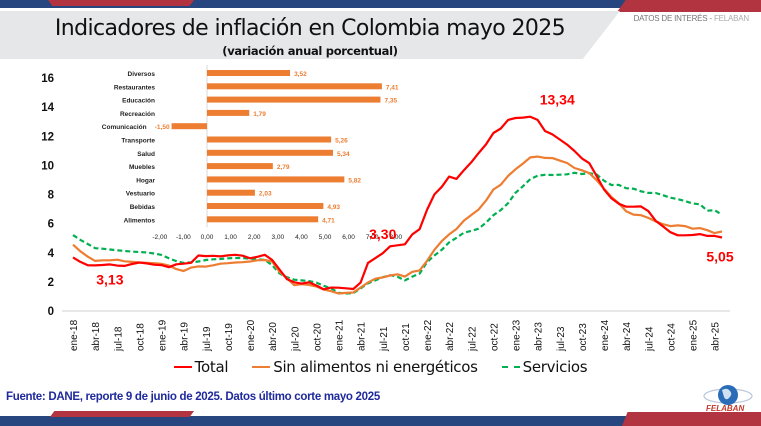  Describe the element at coordinates (51, 196) in the screenshot. I see `y-tick-label: 8` at that location.